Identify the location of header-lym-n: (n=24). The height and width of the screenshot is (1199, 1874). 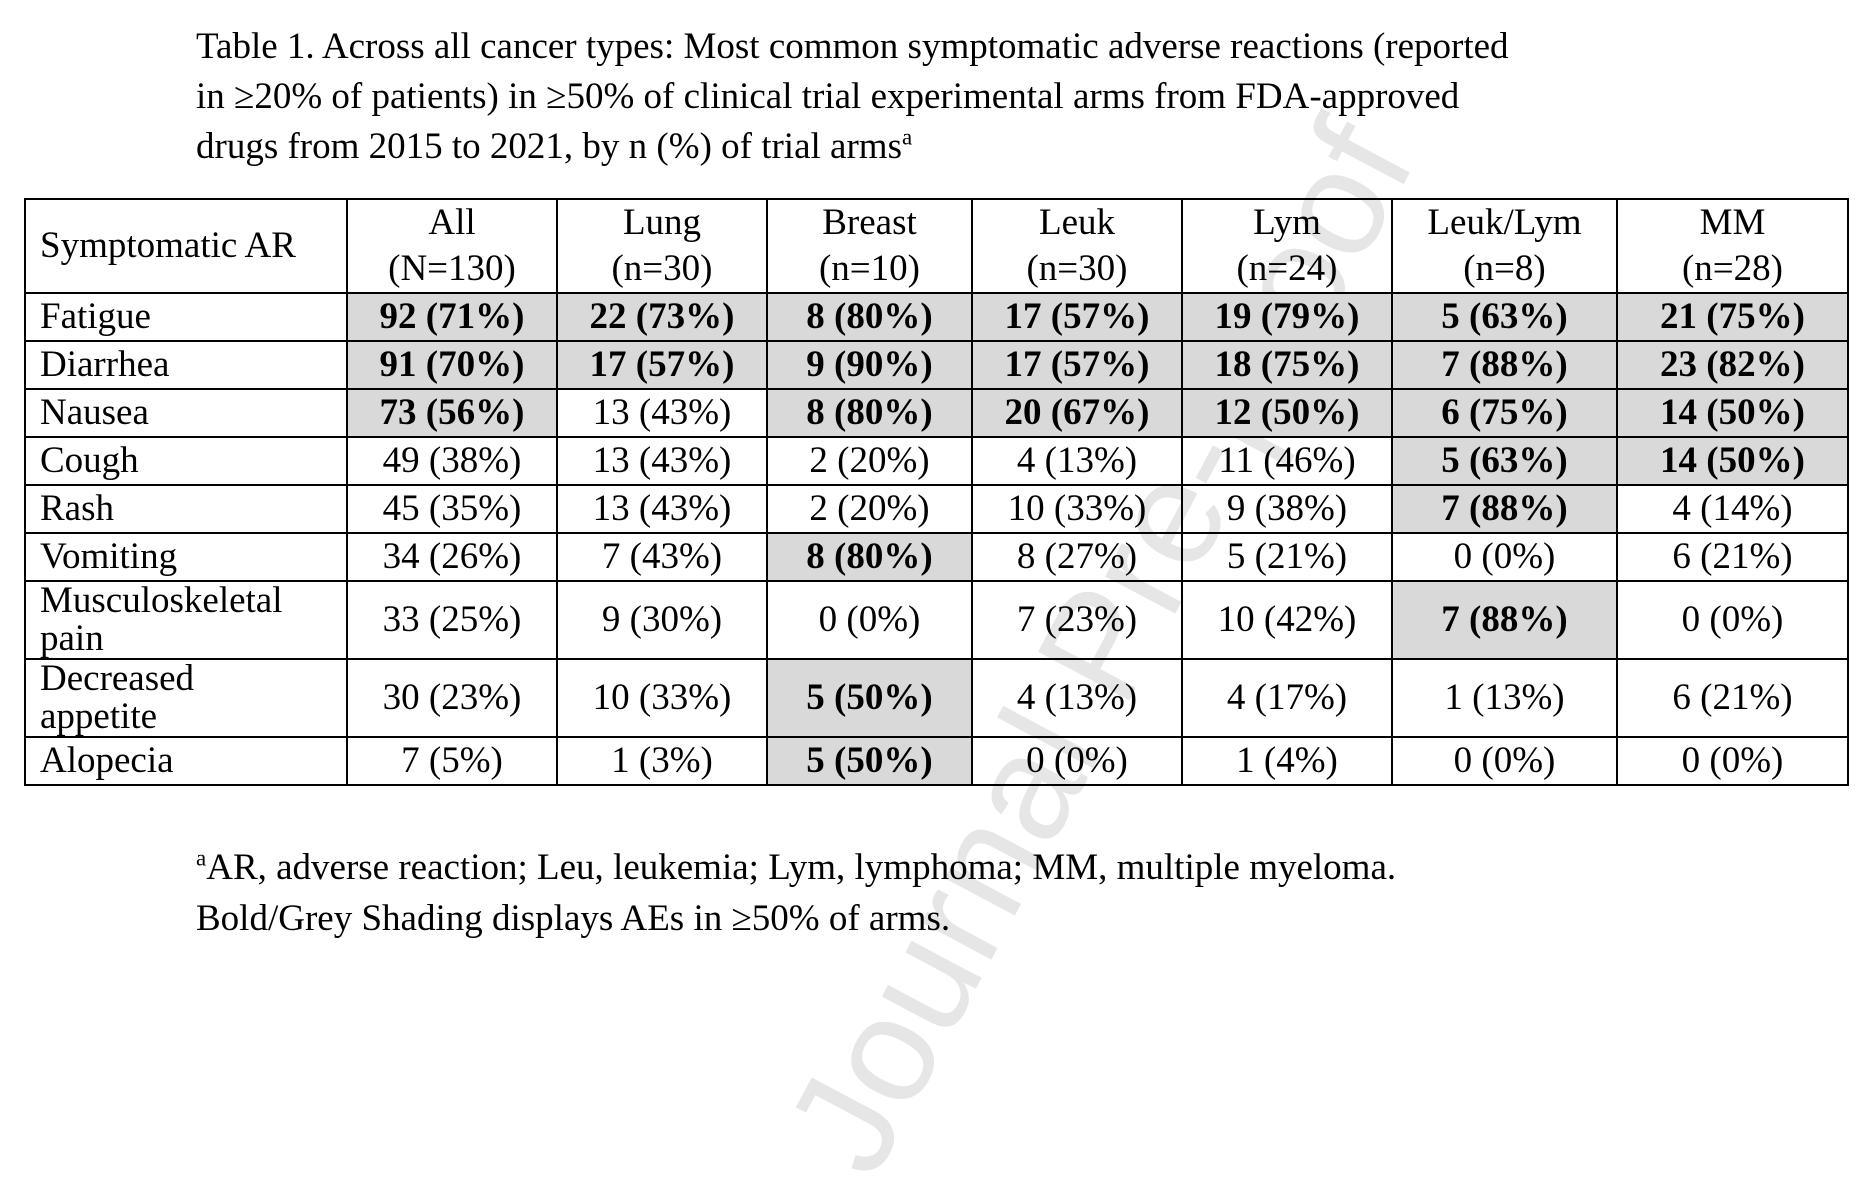
(1287, 268).